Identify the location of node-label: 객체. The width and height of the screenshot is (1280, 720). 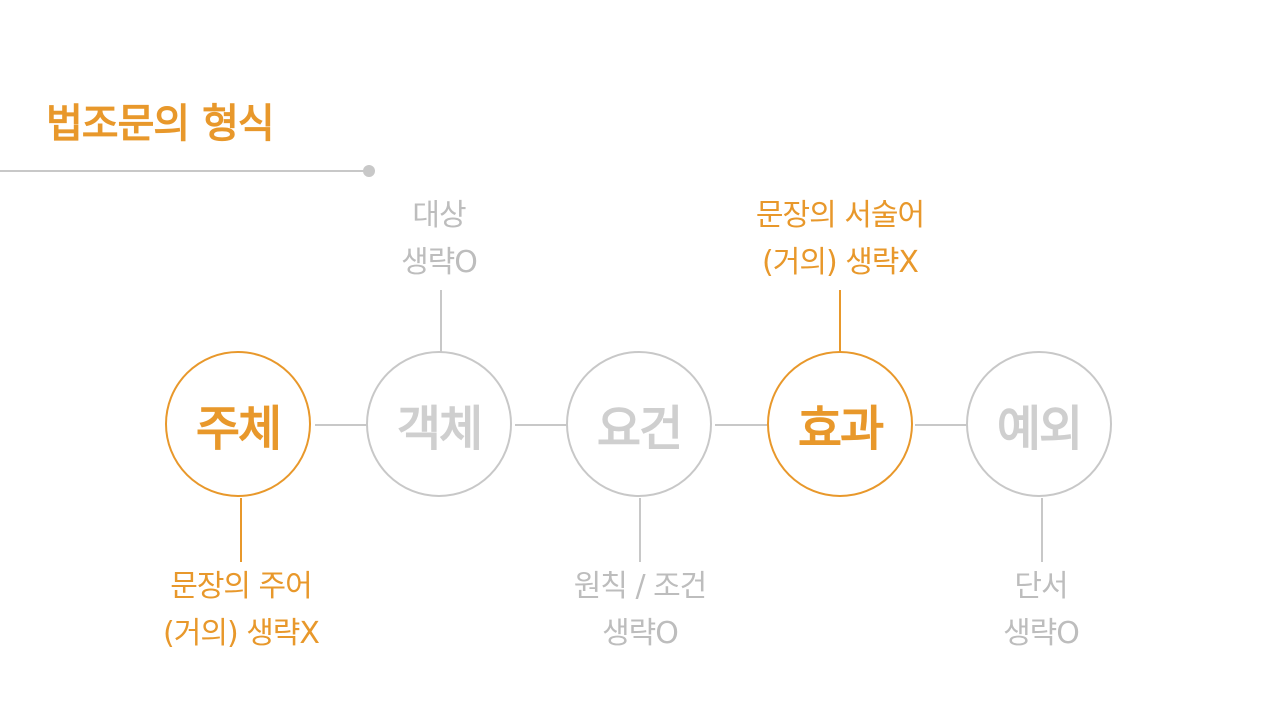
(439, 429).